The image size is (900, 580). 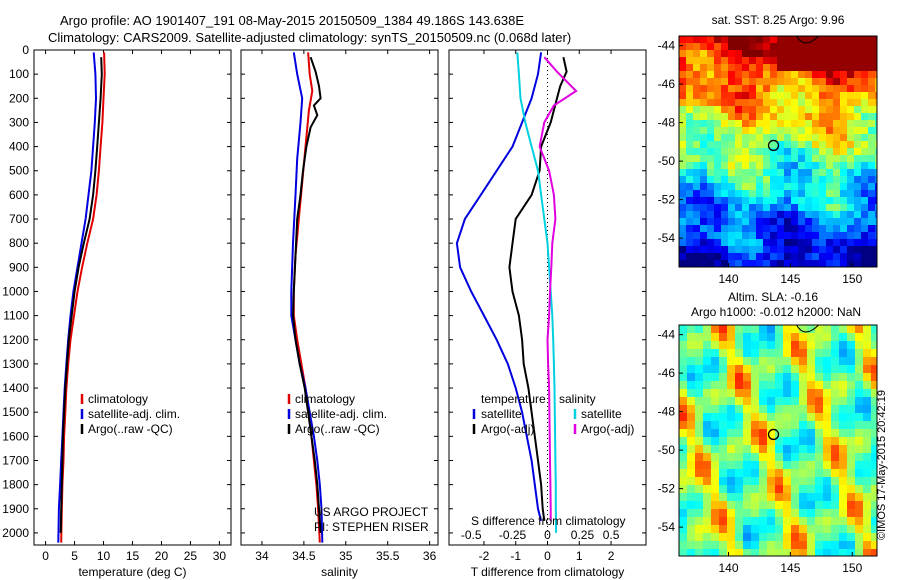 What do you see at coordinates (130, 429) in the screenshot?
I see `legend-label: Argo(..raw -QC)` at bounding box center [130, 429].